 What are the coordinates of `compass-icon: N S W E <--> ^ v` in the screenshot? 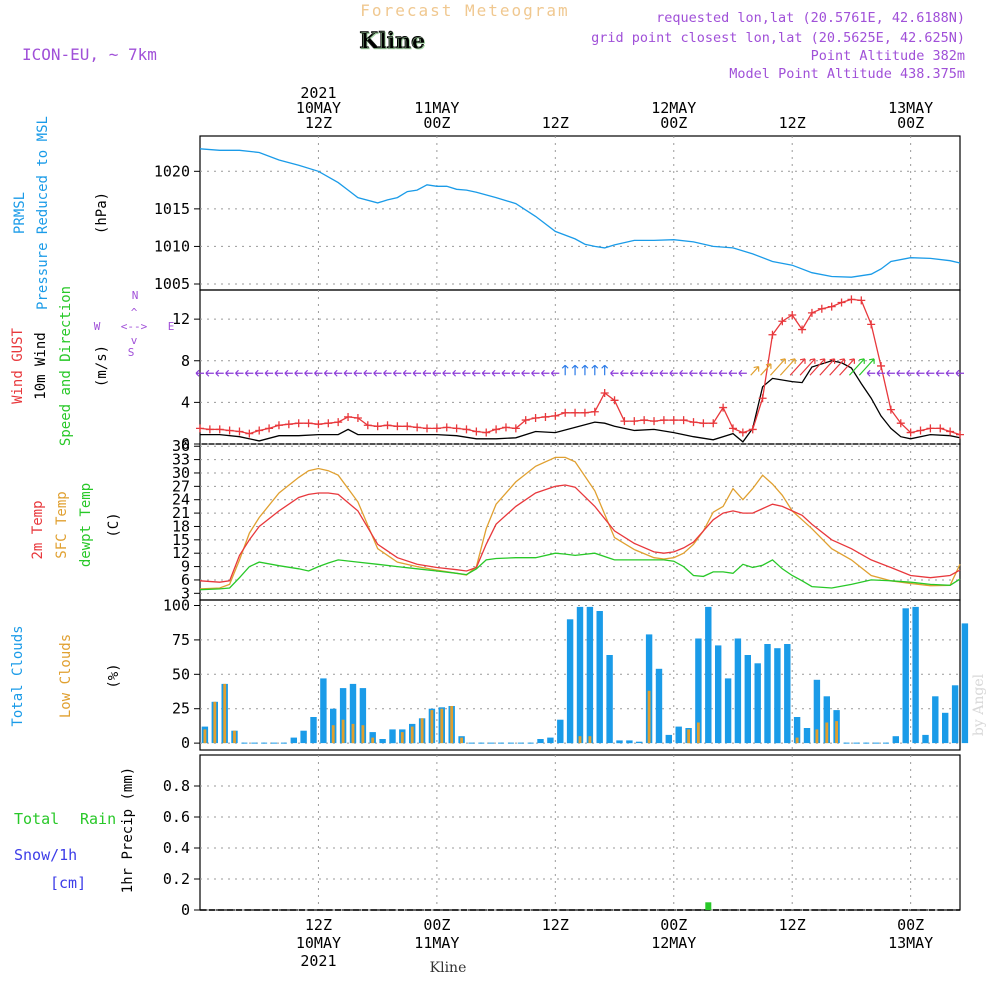 It's located at (134, 324).